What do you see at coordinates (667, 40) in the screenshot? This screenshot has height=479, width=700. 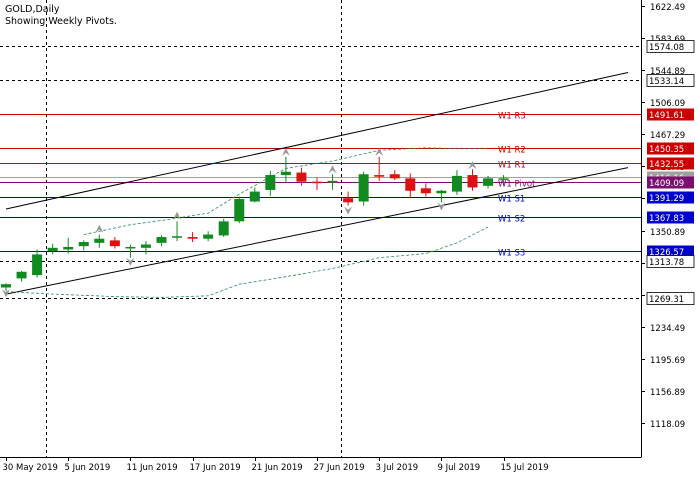 I see `price-tick-label: 1583.69` at bounding box center [667, 40].